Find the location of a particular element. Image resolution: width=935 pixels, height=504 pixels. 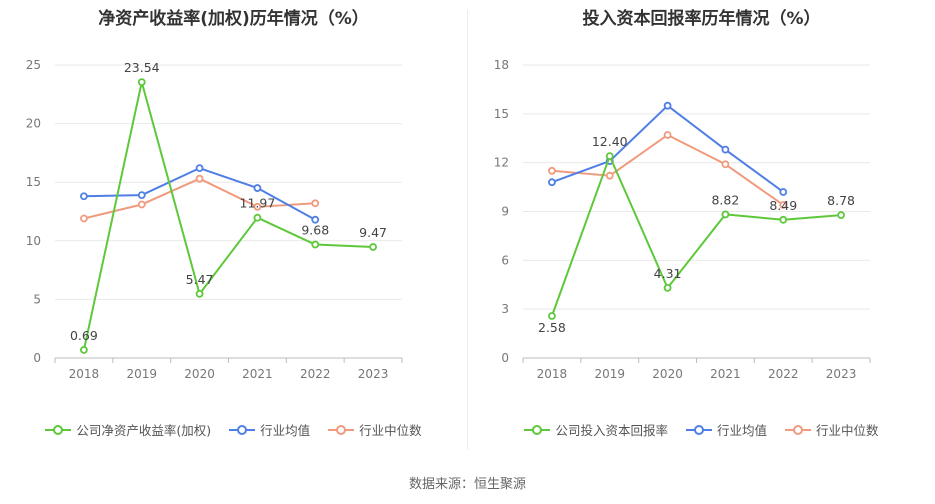

y-tick-label: 25 is located at coordinates (33, 65).